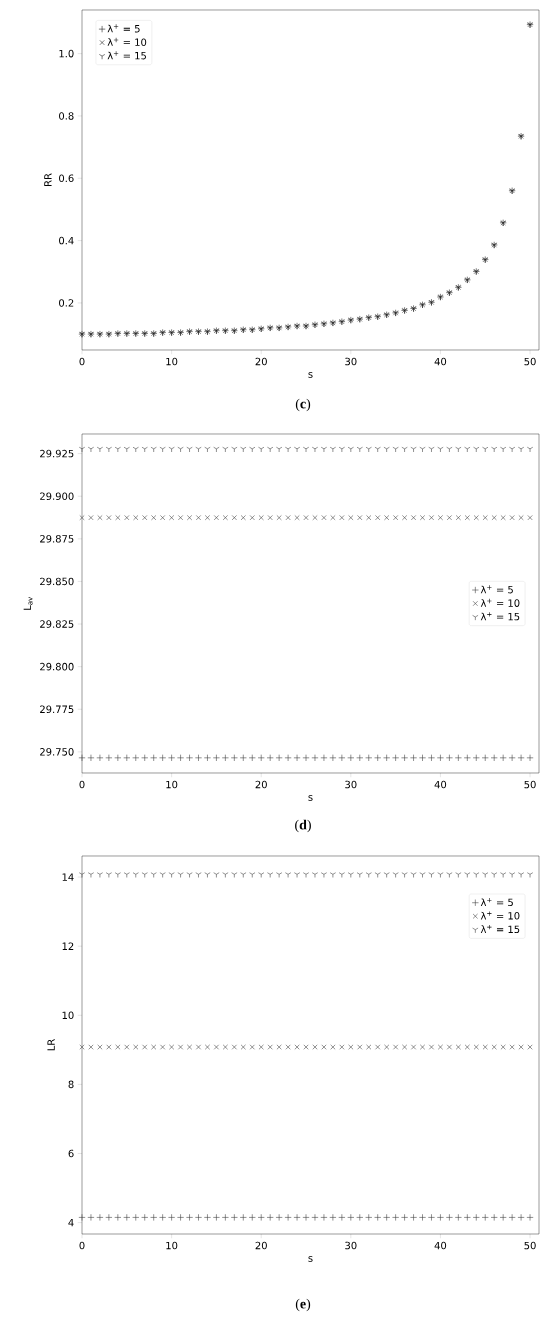 This screenshot has height=1322, width=550. What do you see at coordinates (500, 602) in the screenshot?
I see `legend-label: λ$^{+}$ = 10` at bounding box center [500, 602].